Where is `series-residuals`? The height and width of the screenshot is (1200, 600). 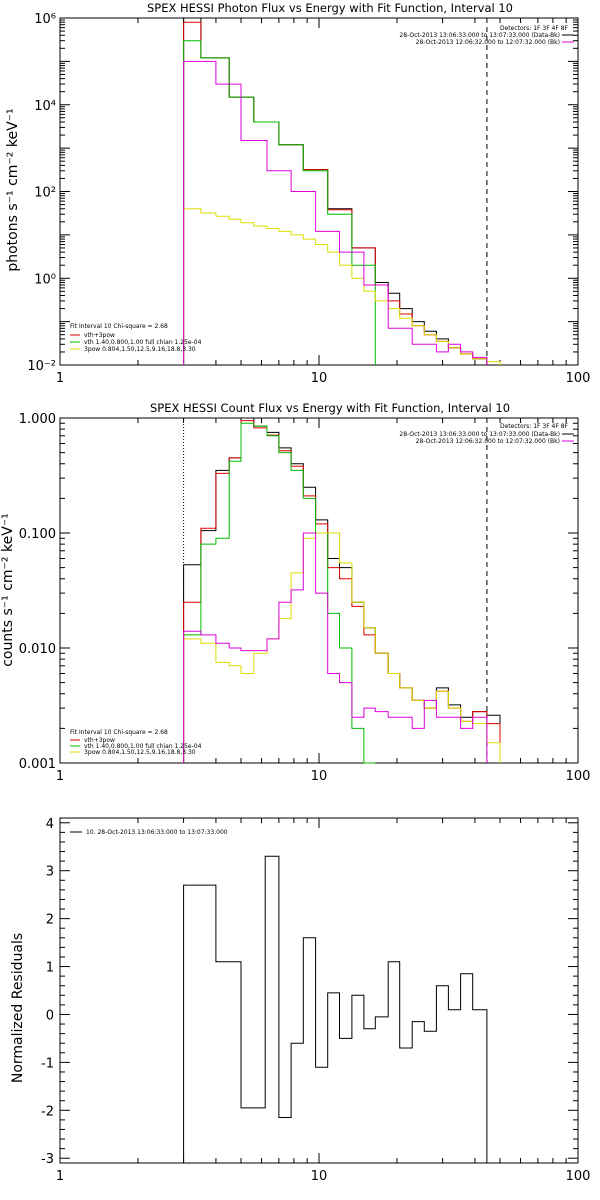 series-residuals is located at coordinates (335, 1009).